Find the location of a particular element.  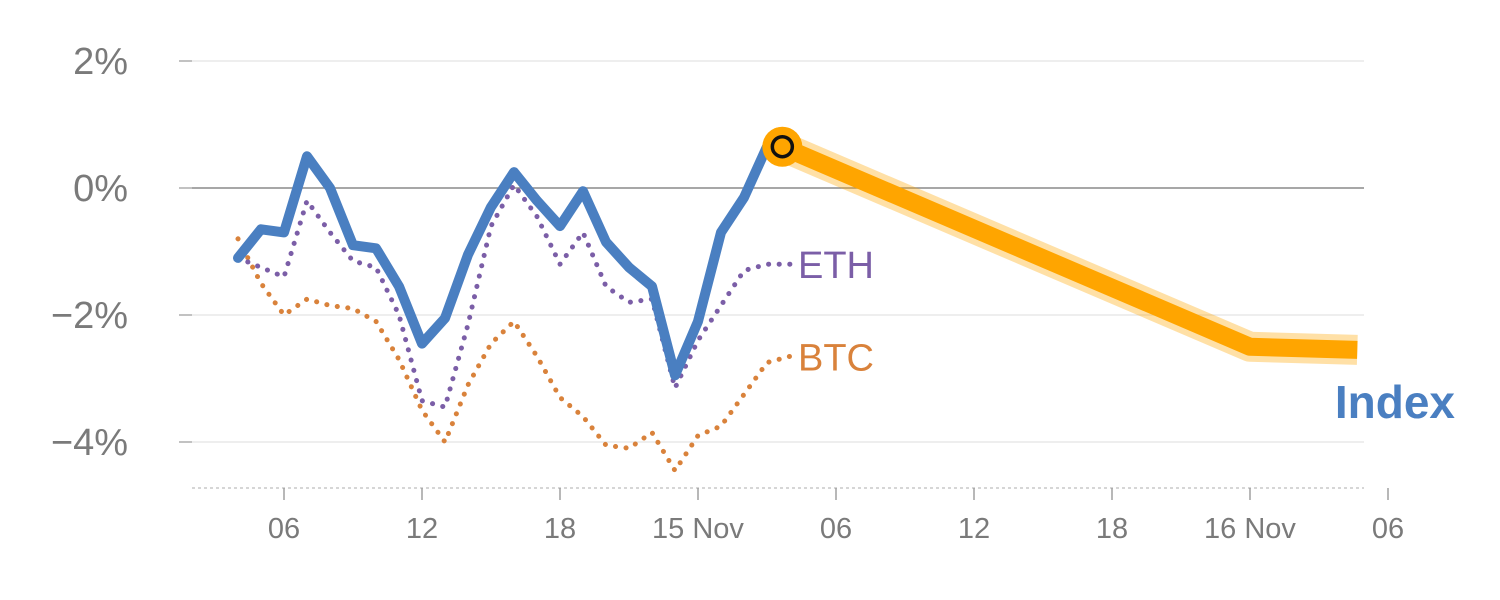

eth-series-line is located at coordinates (514, 296).